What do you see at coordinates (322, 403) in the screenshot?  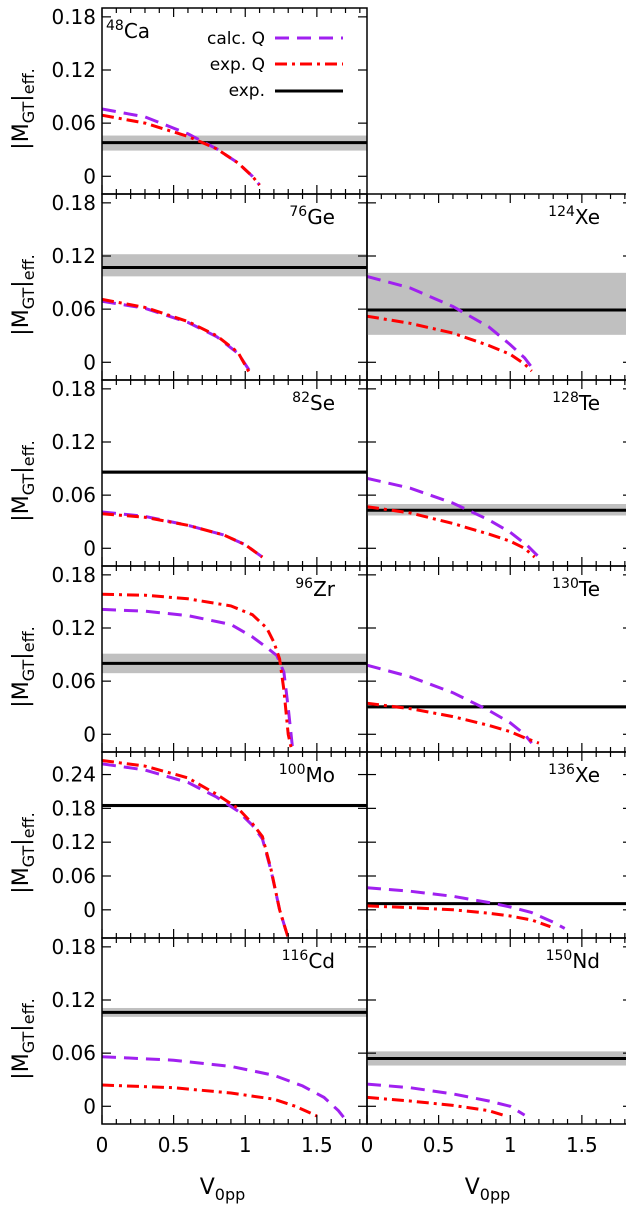 I see `nucleus-element-se82: Se` at bounding box center [322, 403].